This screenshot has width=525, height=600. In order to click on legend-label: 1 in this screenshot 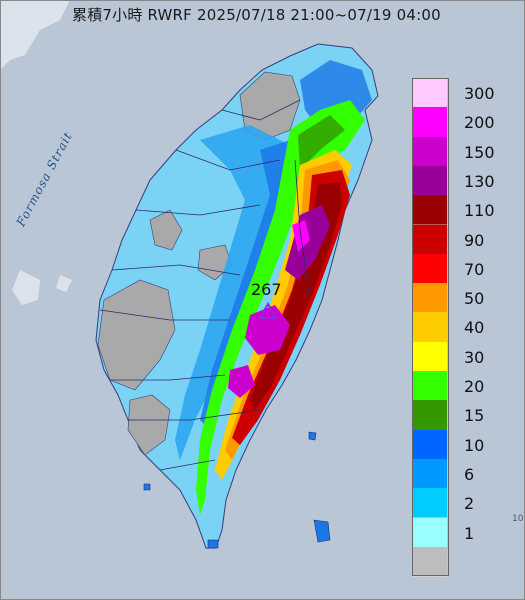, I will do `click(469, 533)`.